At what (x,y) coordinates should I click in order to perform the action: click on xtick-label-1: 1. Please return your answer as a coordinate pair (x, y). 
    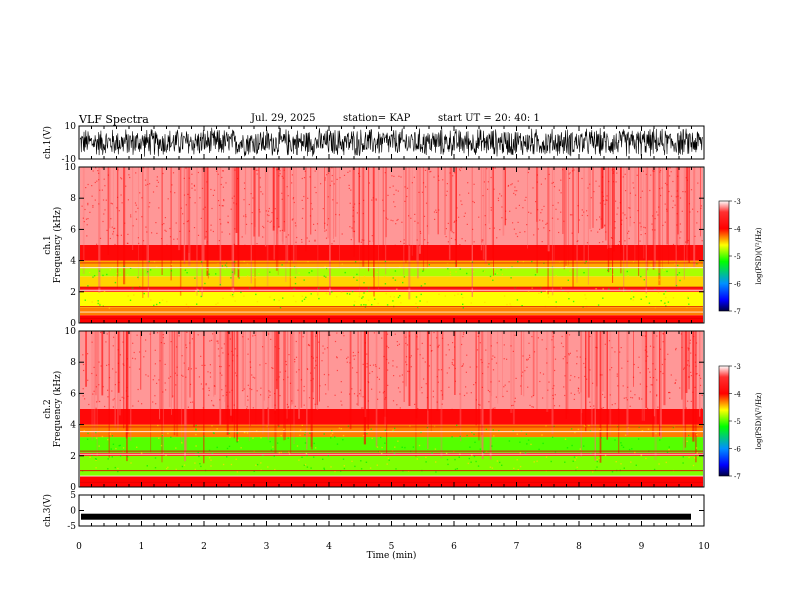
    Looking at the image, I should click on (142, 547).